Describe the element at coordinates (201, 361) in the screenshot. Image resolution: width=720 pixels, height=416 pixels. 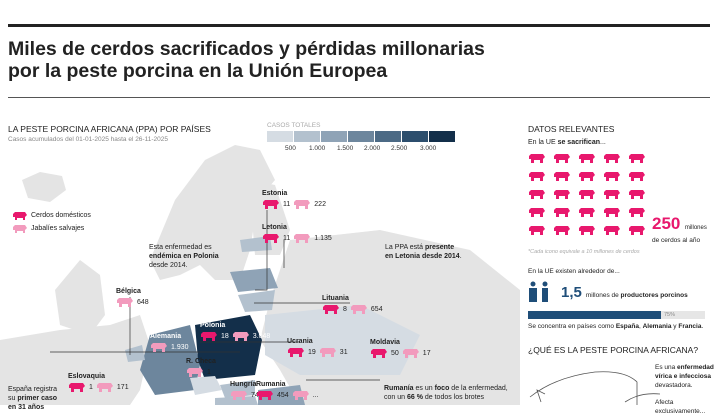
I see `country-name: R. Checa` at that location.